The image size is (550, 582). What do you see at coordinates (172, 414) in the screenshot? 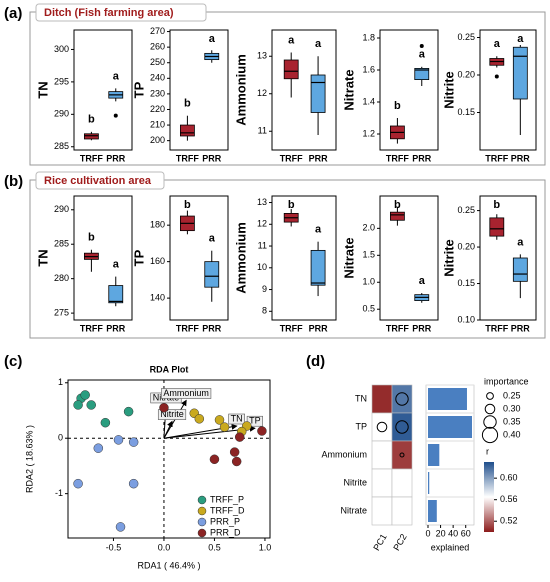
I see `arrow-label-box` at bounding box center [172, 414].